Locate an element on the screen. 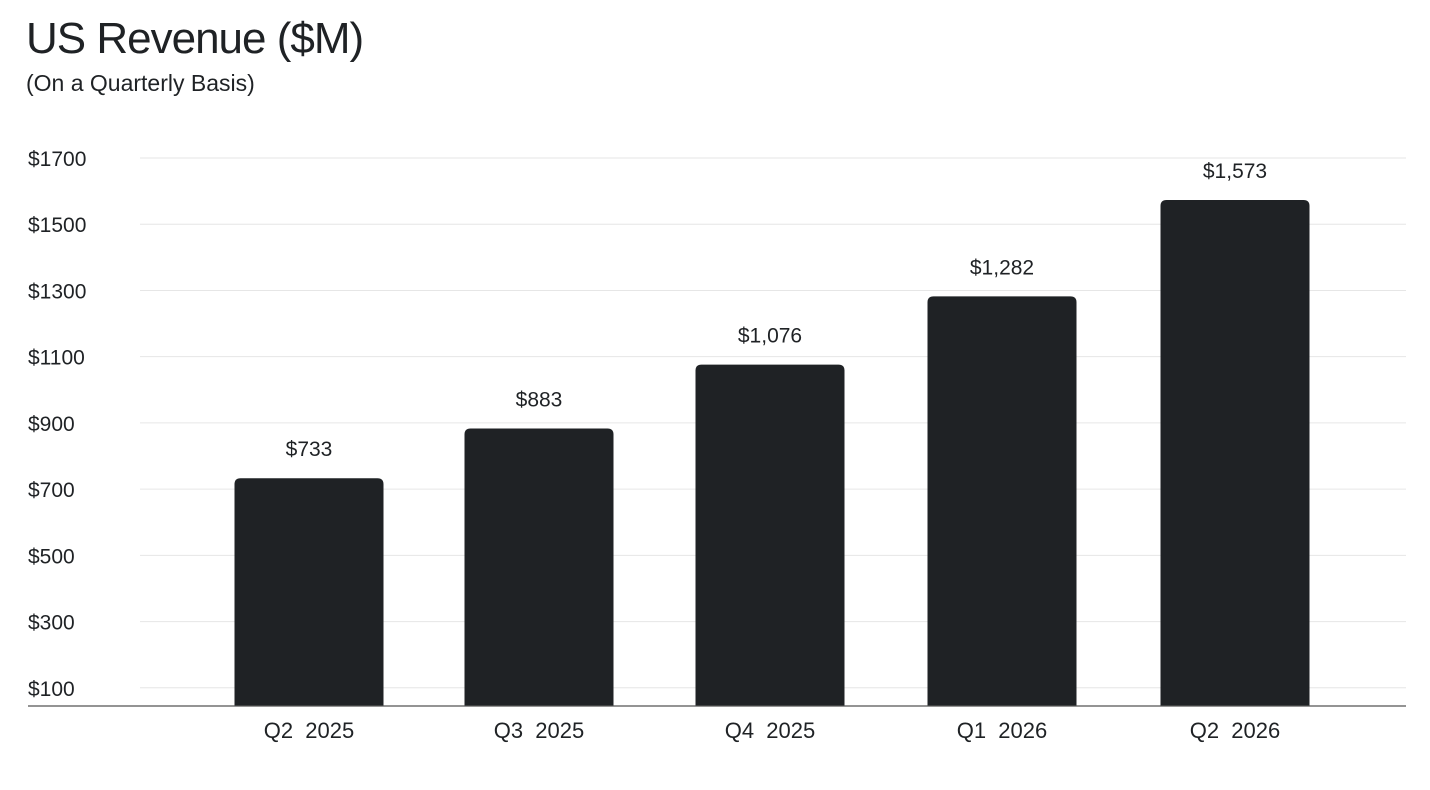 The height and width of the screenshot is (790, 1430). x-tick-label: Q4 2025 is located at coordinates (770, 730).